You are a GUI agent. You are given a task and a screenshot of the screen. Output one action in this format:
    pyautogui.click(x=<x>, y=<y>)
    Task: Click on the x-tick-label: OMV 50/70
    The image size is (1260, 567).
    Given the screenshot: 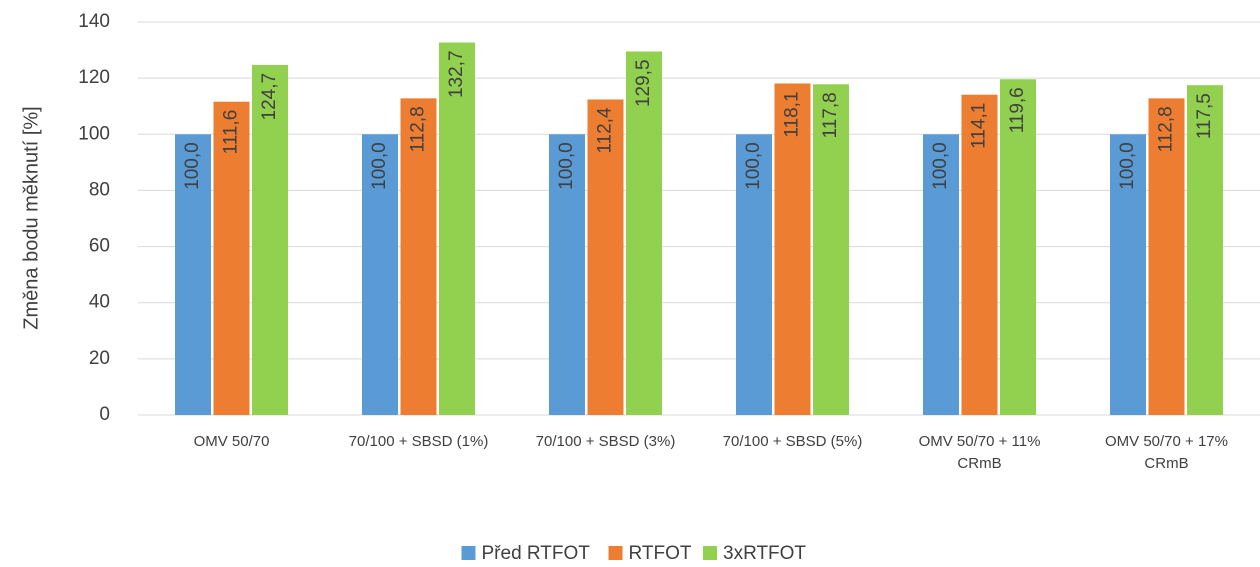 What is the action you would take?
    pyautogui.click(x=231, y=441)
    